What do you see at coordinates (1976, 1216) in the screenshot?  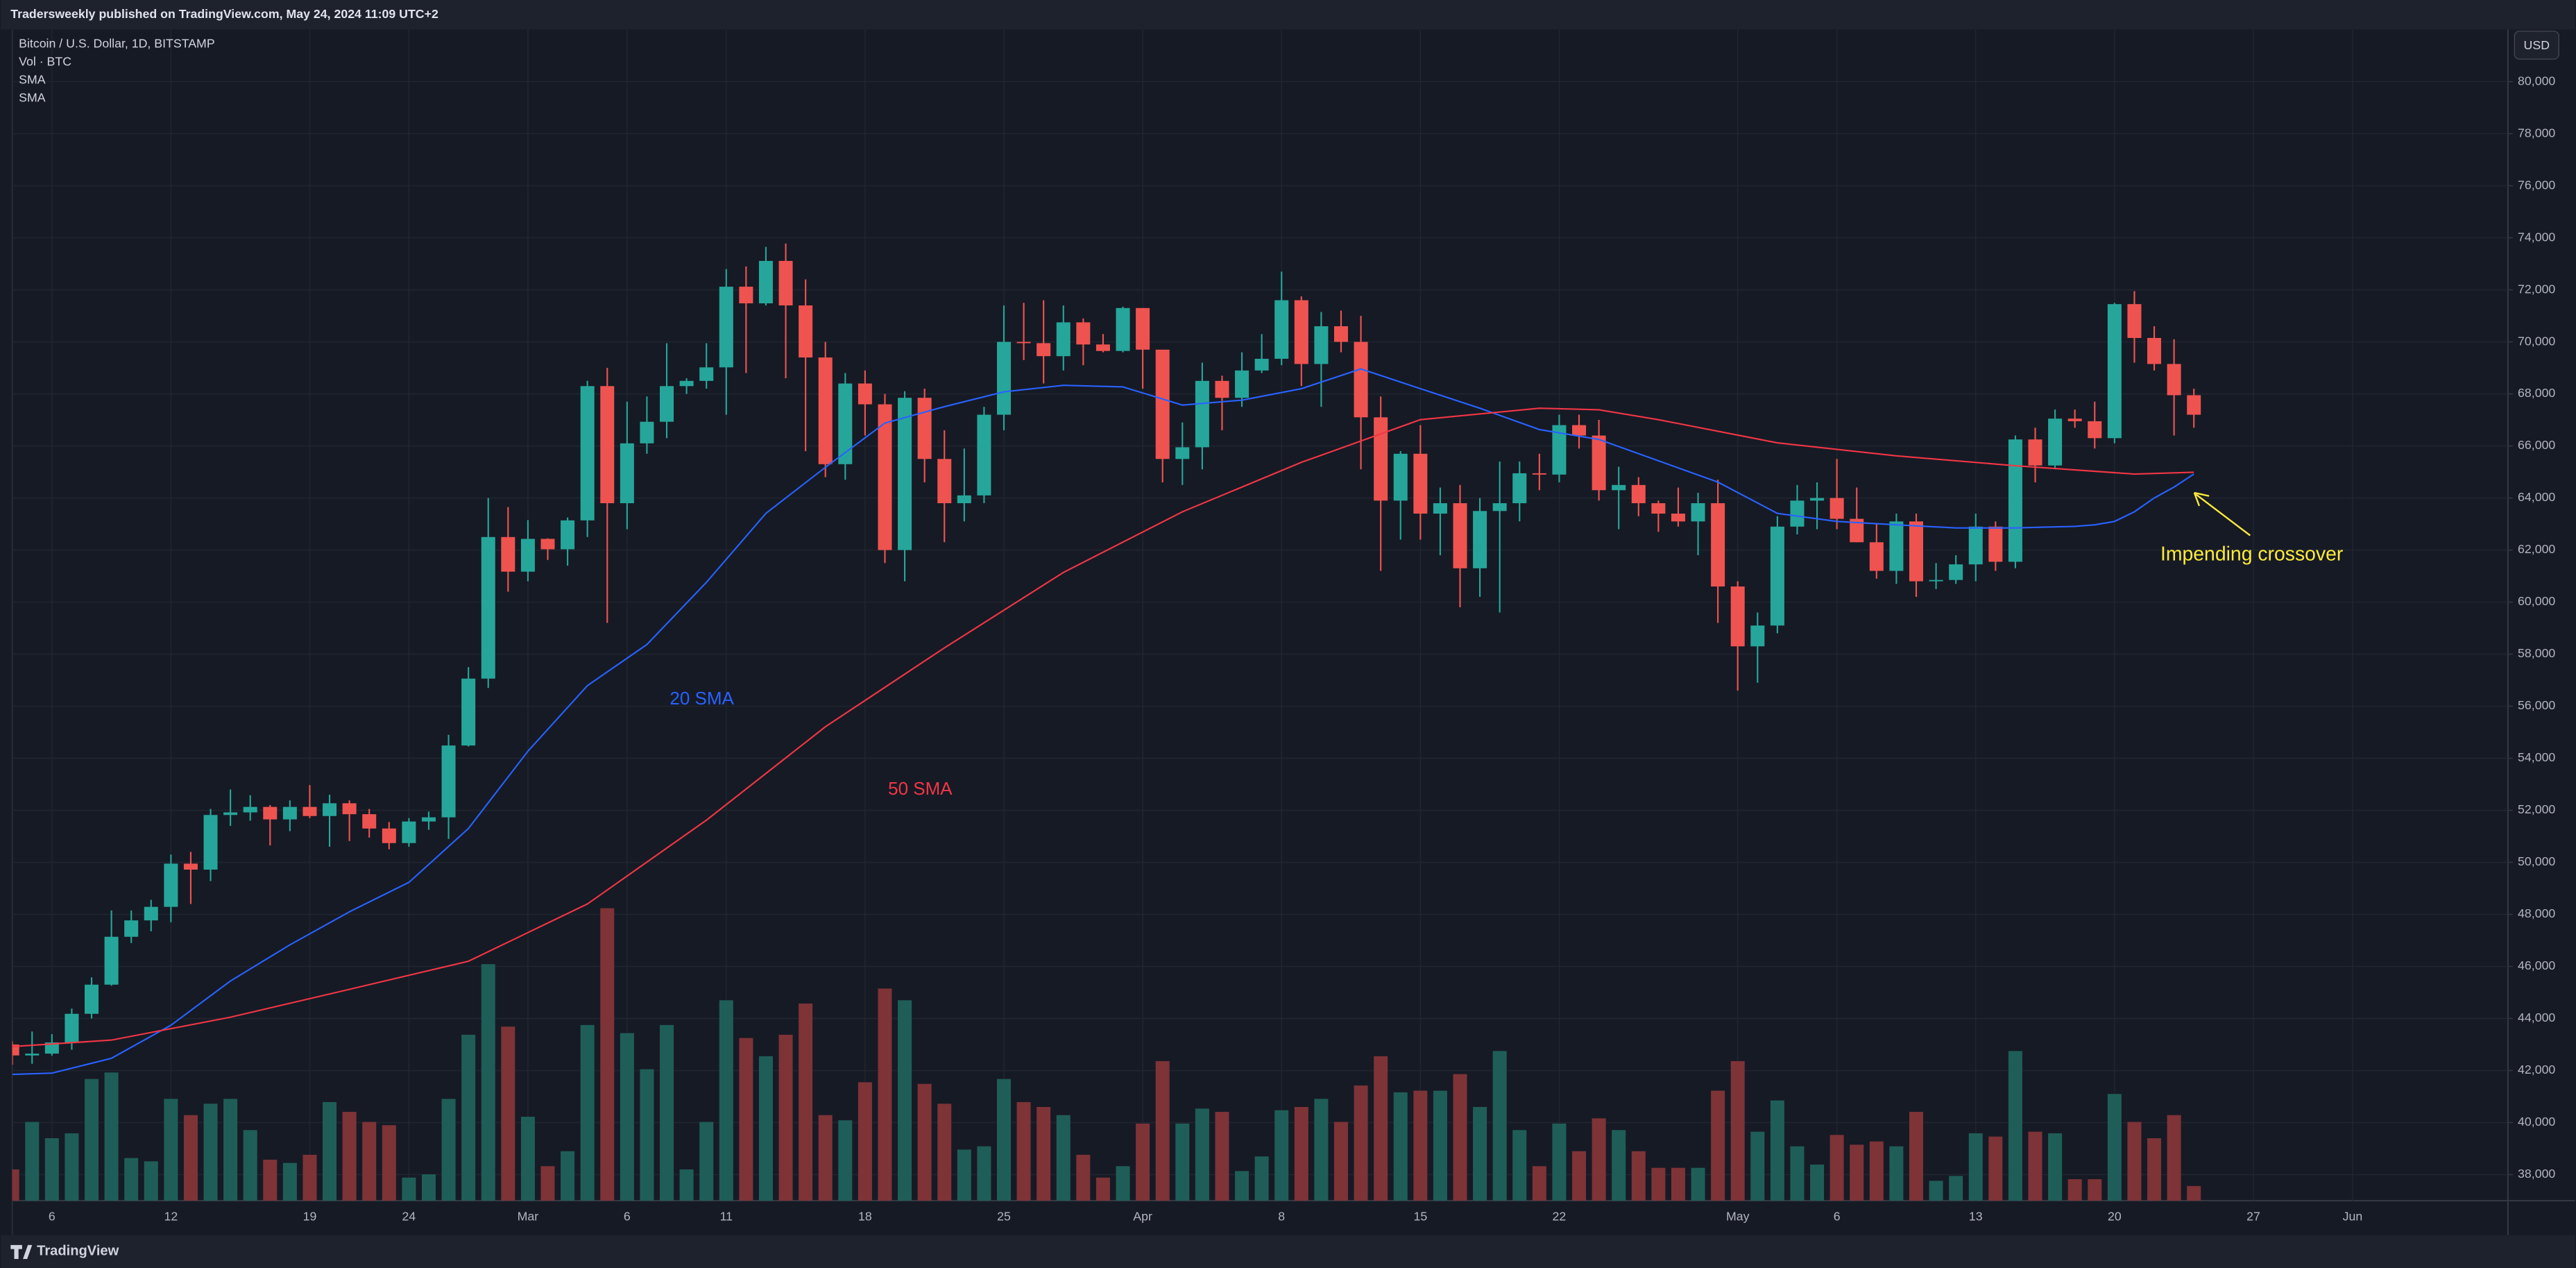 I see `x-tick-label: 13` at bounding box center [1976, 1216].